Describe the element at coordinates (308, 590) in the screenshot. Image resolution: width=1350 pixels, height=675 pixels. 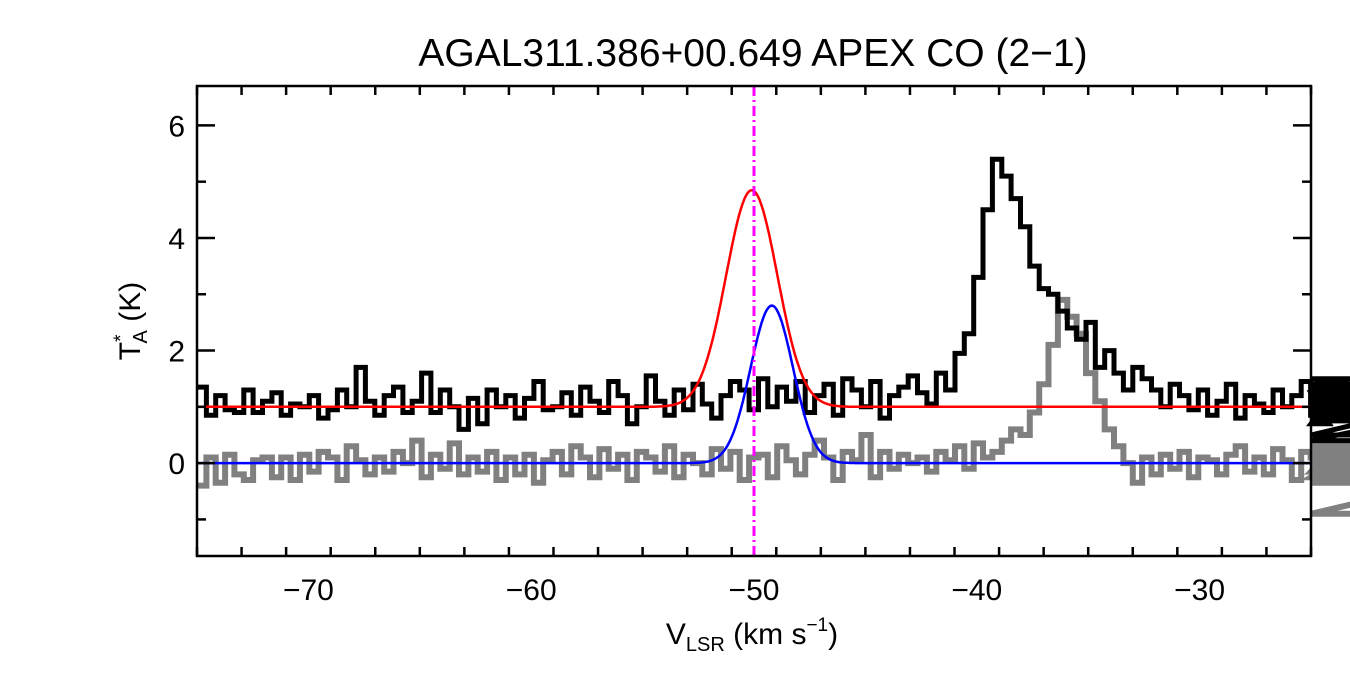
I see `x-tick-label: −70` at that location.